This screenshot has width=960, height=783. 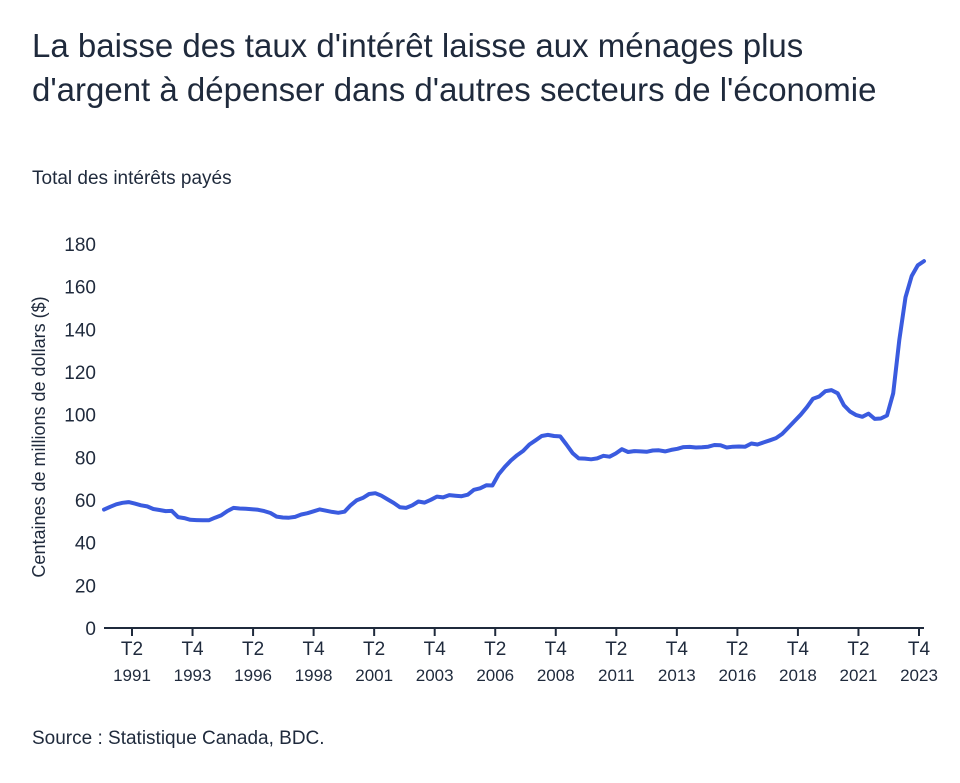 What do you see at coordinates (39, 436) in the screenshot?
I see `y-axis-label: Centaines de millions de dollars ($)` at bounding box center [39, 436].